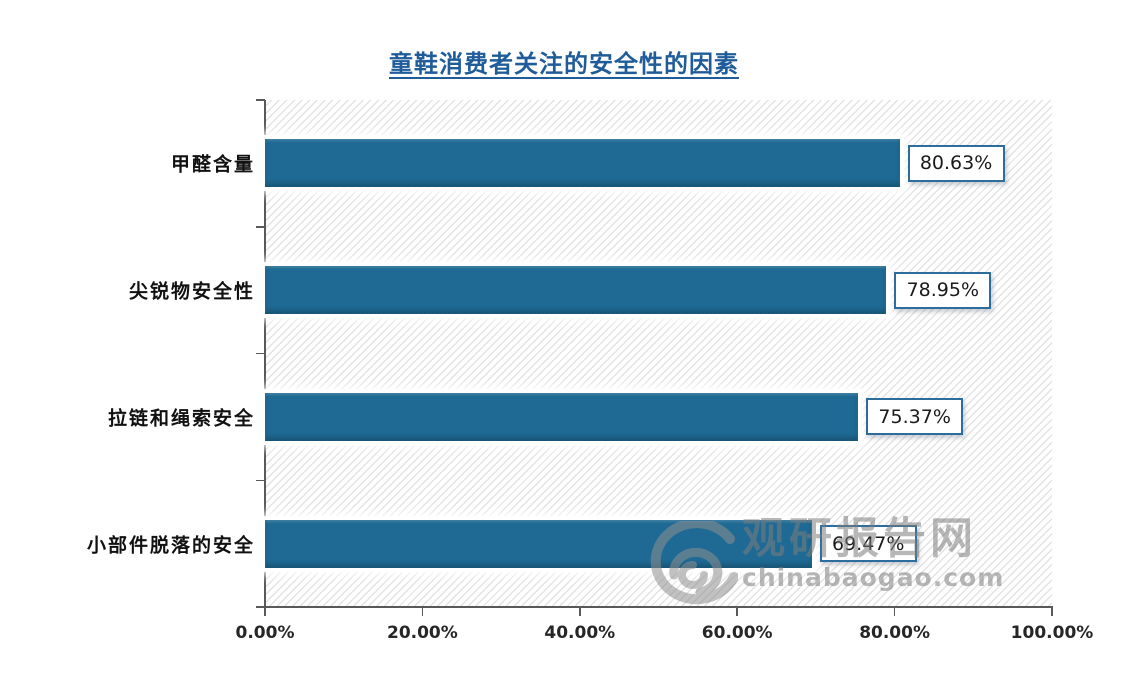 The image size is (1128, 684). What do you see at coordinates (170, 545) in the screenshot?
I see `category-label: 小部件脱落的安全` at bounding box center [170, 545].